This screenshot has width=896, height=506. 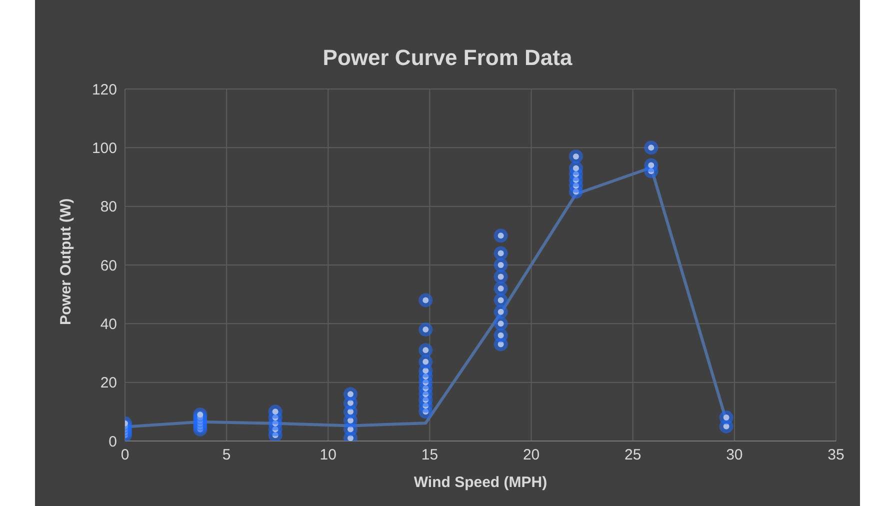 What do you see at coordinates (429, 455) in the screenshot?
I see `x-tick-label: 15` at bounding box center [429, 455].